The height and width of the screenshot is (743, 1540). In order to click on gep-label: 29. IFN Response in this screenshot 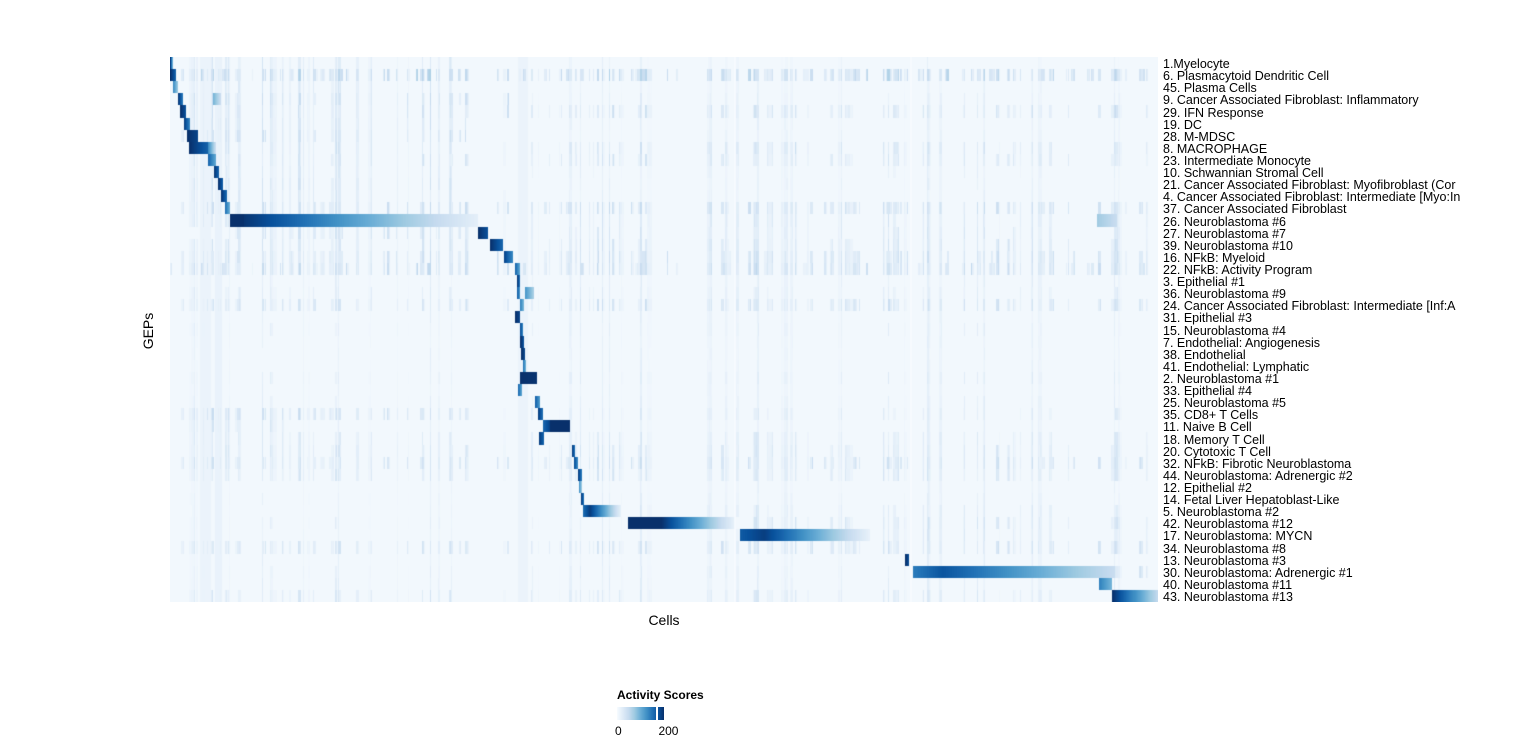, I will do `click(1213, 112)`.